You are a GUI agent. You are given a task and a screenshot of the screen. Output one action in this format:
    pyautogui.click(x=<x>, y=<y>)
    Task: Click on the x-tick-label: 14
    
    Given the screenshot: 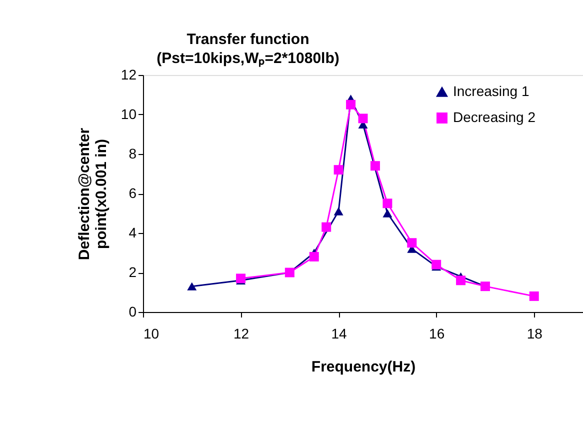 What is the action you would take?
    pyautogui.click(x=339, y=334)
    